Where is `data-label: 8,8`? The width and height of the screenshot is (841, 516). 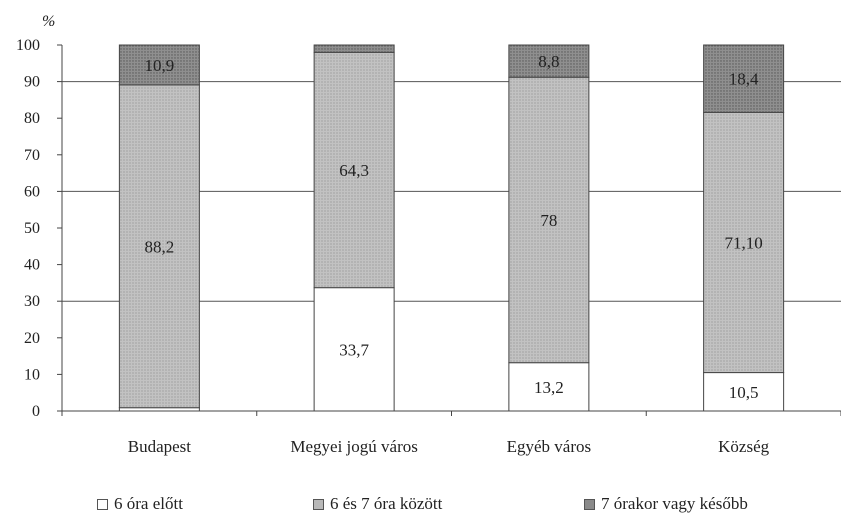
data-label: 8,8 is located at coordinates (548, 61).